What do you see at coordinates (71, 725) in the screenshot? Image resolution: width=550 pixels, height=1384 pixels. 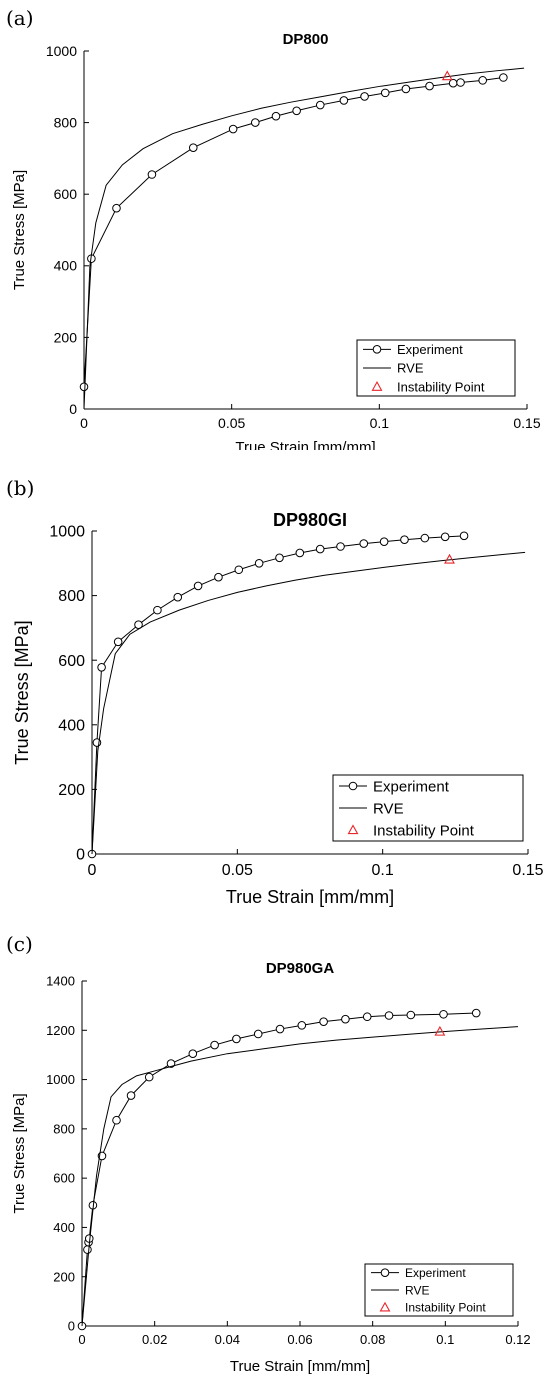 I see `y-tick-label: 400` at bounding box center [71, 725].